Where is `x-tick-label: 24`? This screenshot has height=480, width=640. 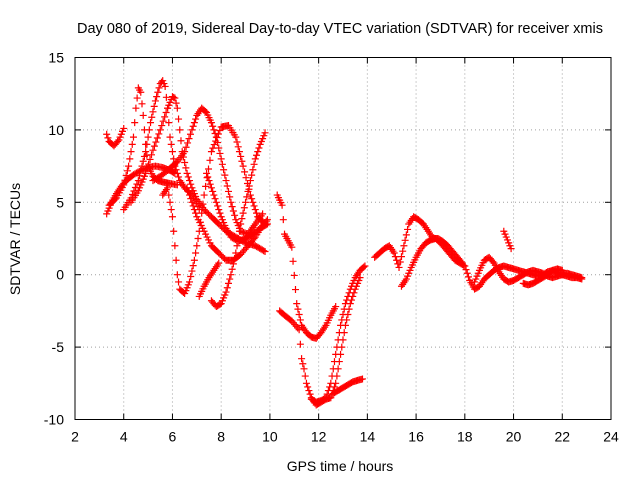
x-tick-label: 24 is located at coordinates (611, 437).